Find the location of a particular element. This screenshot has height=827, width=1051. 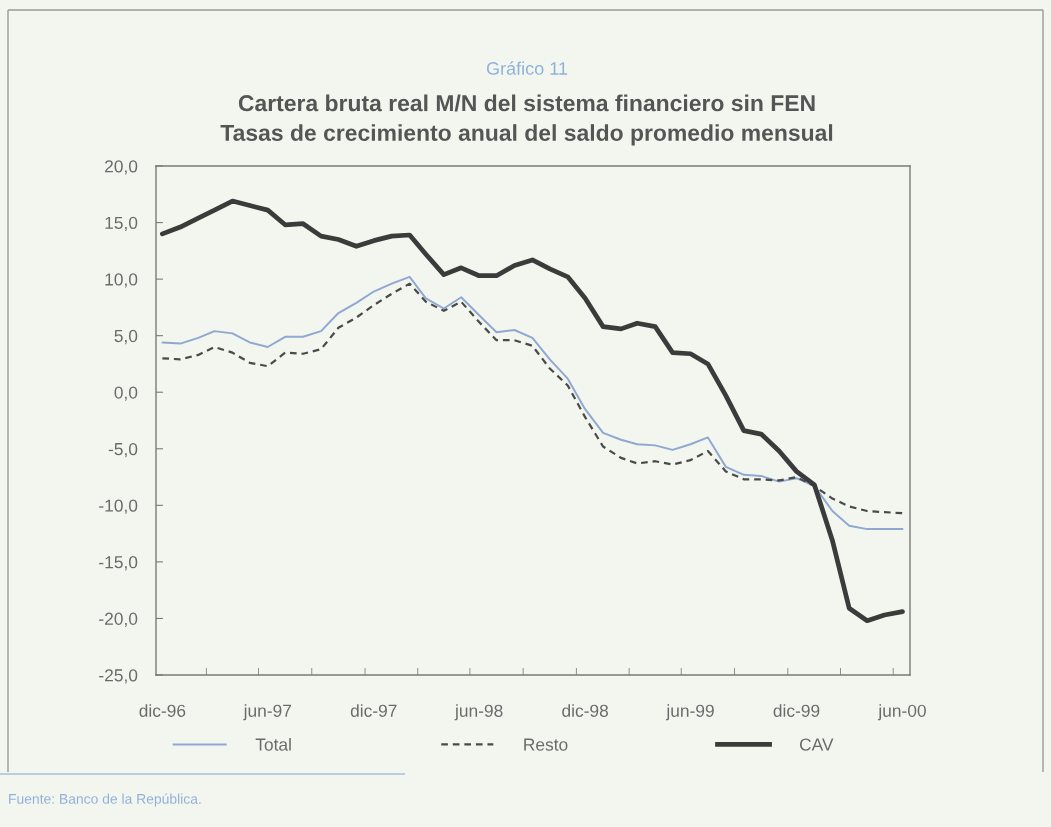

x-tick-label: dic-96 is located at coordinates (162, 710).